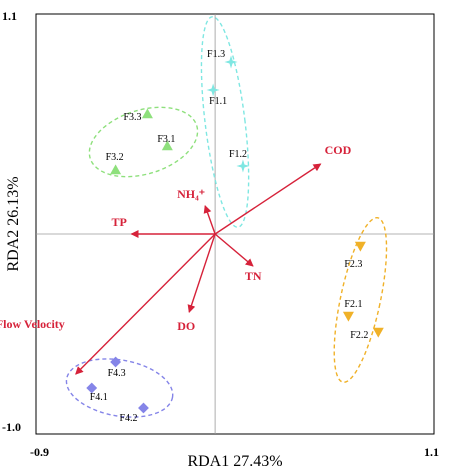  What do you see at coordinates (117, 373) in the screenshot?
I see `point-label-f4-3: F4.3` at bounding box center [117, 373].